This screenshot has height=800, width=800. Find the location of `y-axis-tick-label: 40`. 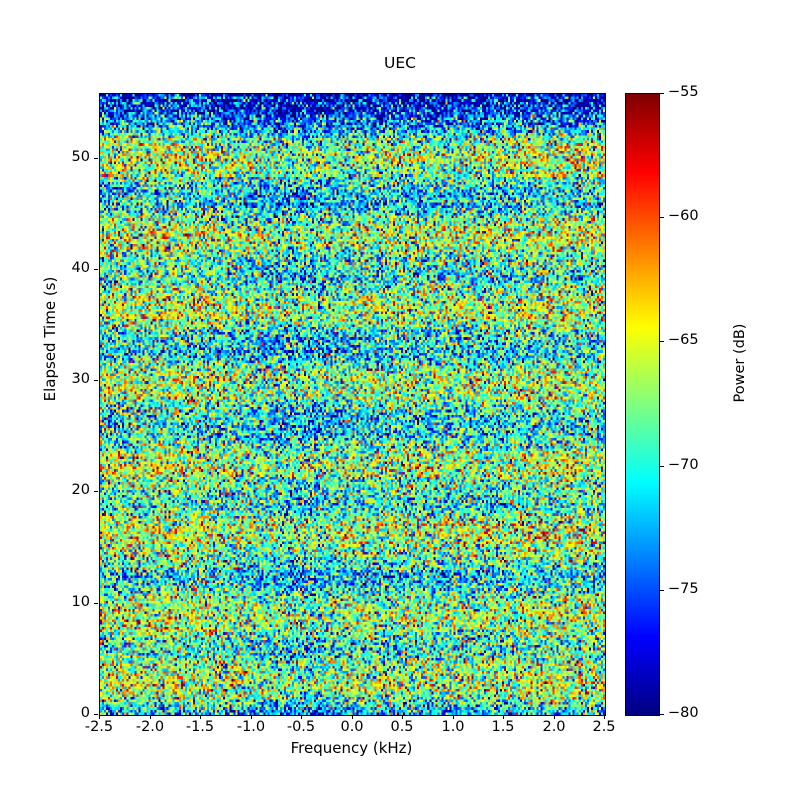

y-axis-tick-label: 40 is located at coordinates (80, 268).